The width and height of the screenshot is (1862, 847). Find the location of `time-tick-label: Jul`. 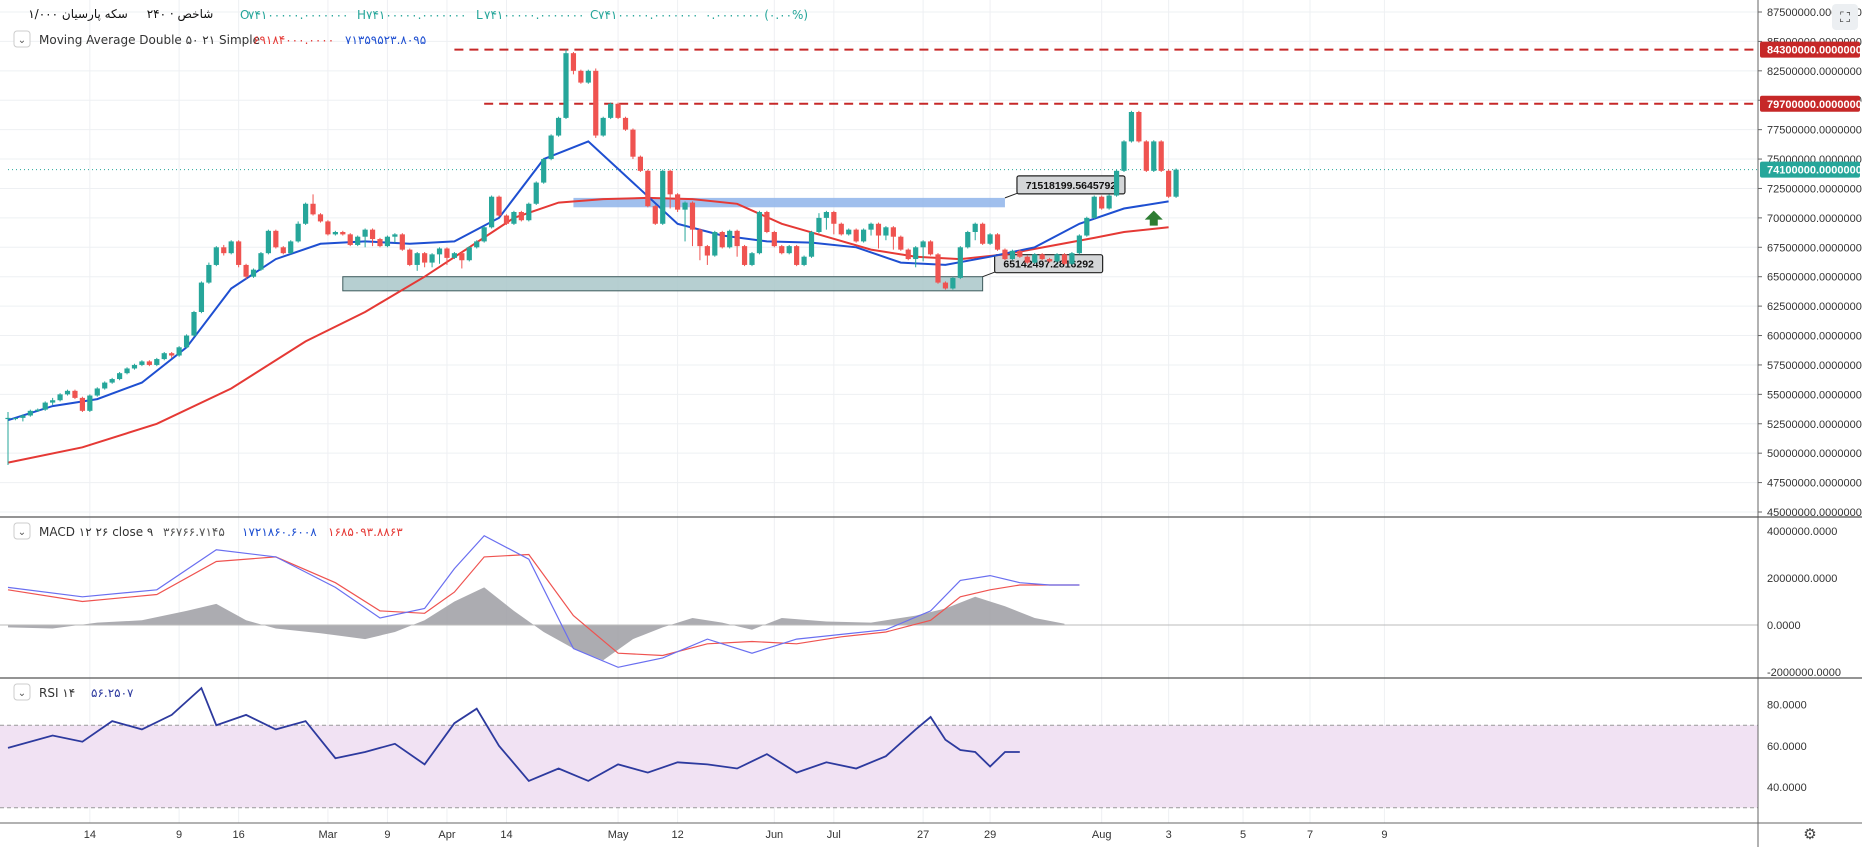

time-tick-label: Jul is located at coordinates (834, 835).